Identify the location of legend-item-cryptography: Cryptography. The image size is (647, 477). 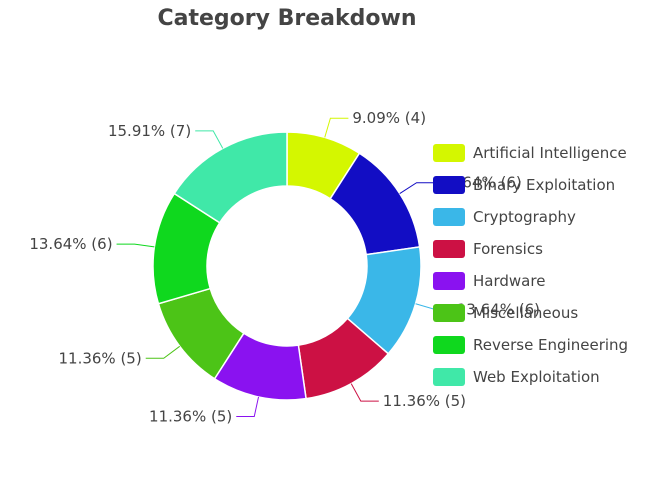
(504, 217).